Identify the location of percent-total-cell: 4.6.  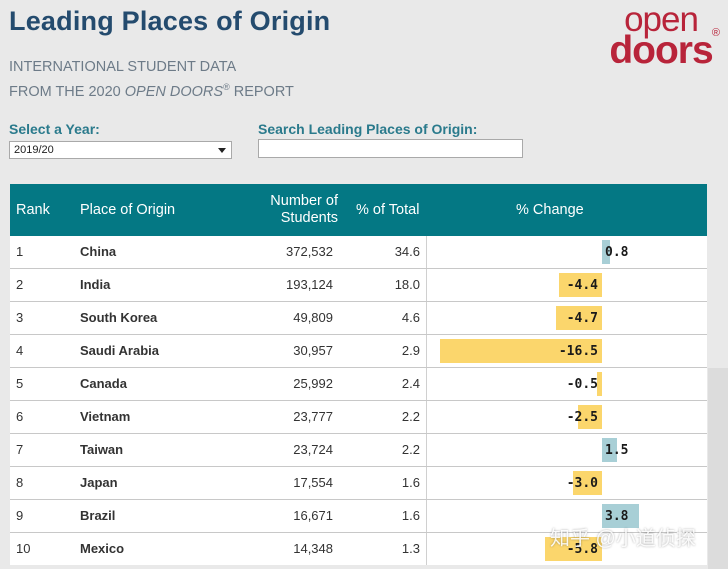
(410, 317).